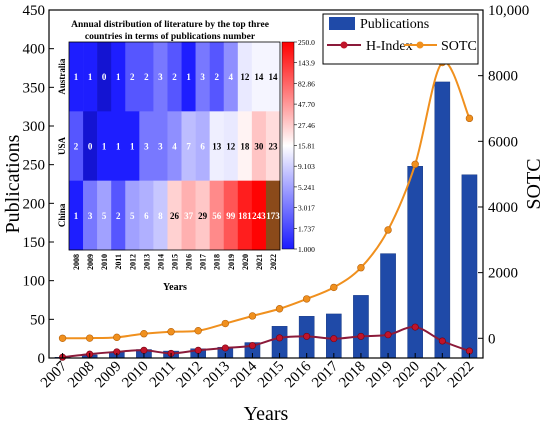  Describe the element at coordinates (81, 375) in the screenshot. I see `x-tick-label: 2008` at that location.